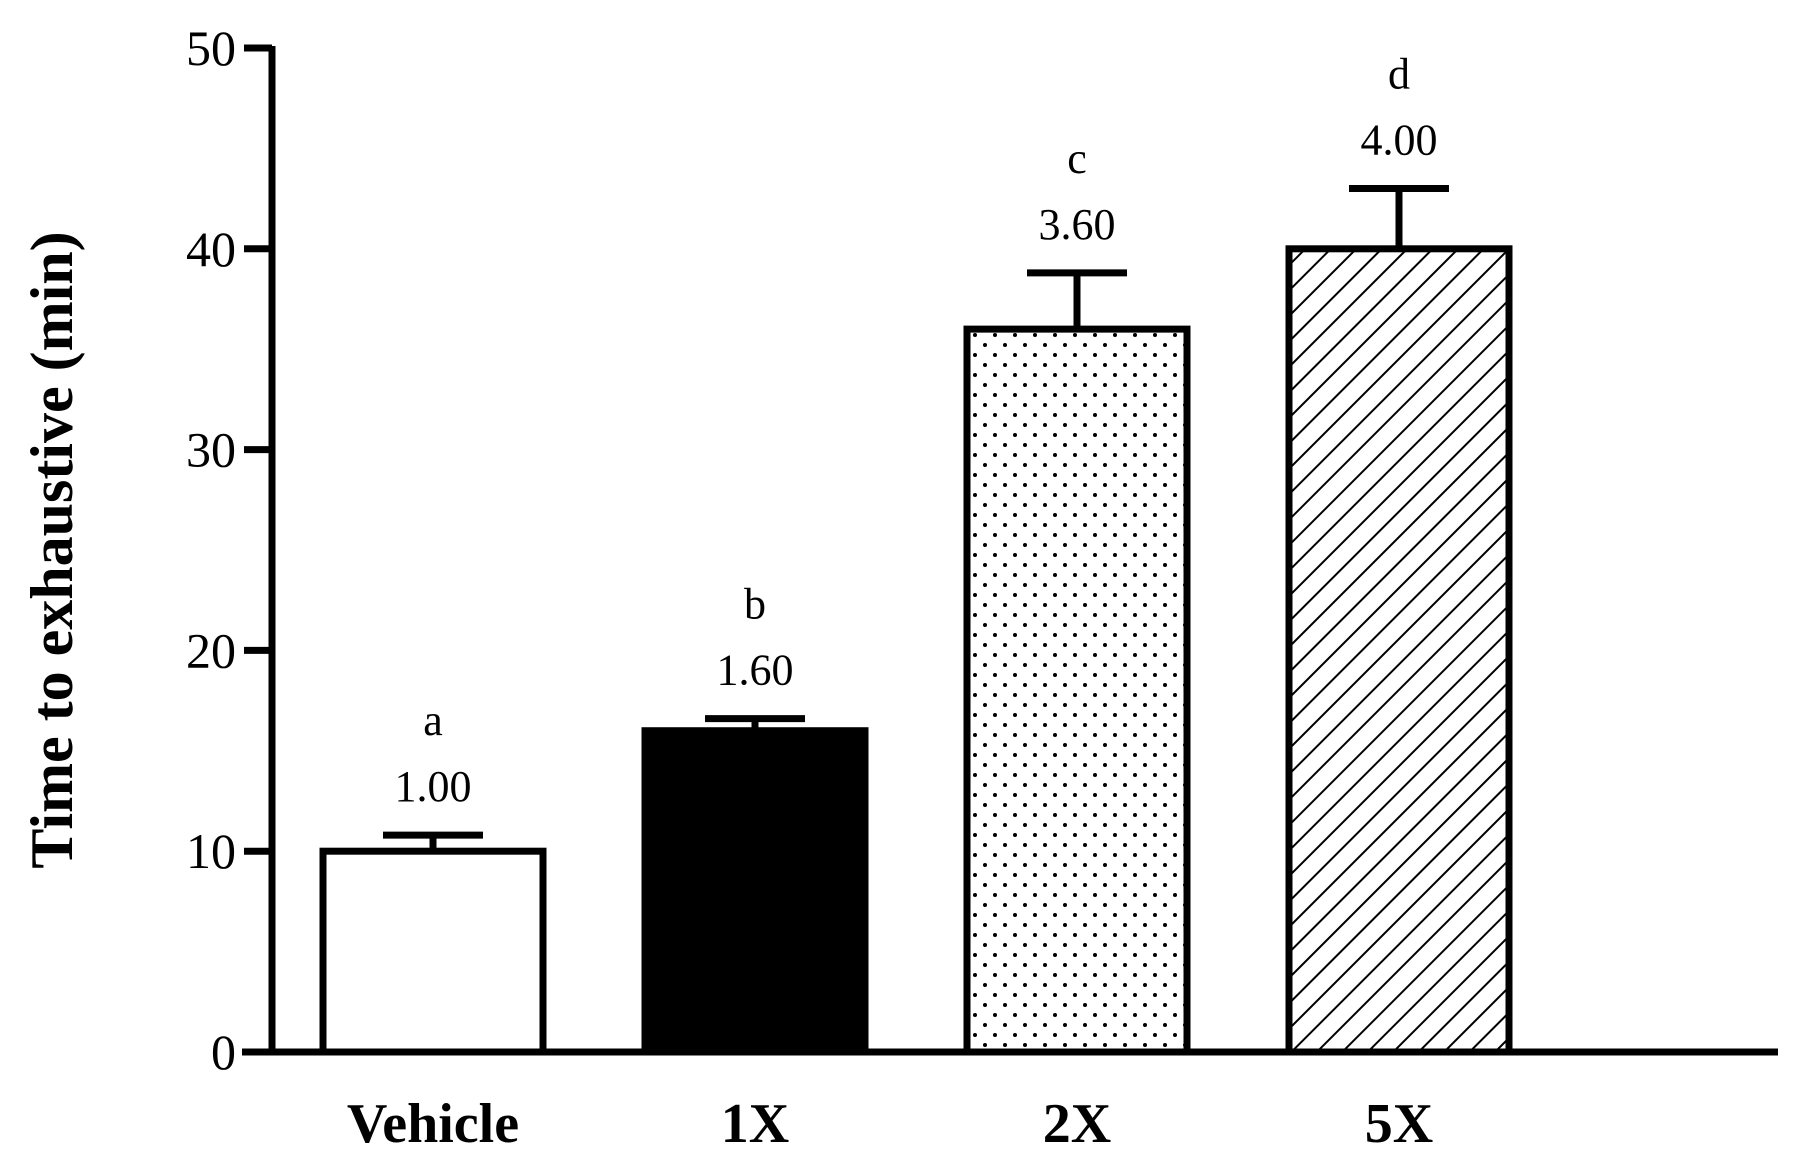 Image resolution: width=1798 pixels, height=1167 pixels. What do you see at coordinates (1077, 1124) in the screenshot?
I see `x-tick-label: 2X` at bounding box center [1077, 1124].